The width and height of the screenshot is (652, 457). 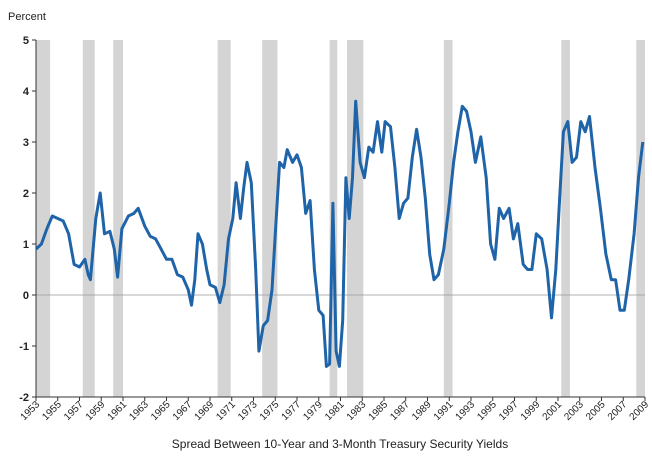 What do you see at coordinates (161, 411) in the screenshot?
I see `x-tick-label: 1965` at bounding box center [161, 411].